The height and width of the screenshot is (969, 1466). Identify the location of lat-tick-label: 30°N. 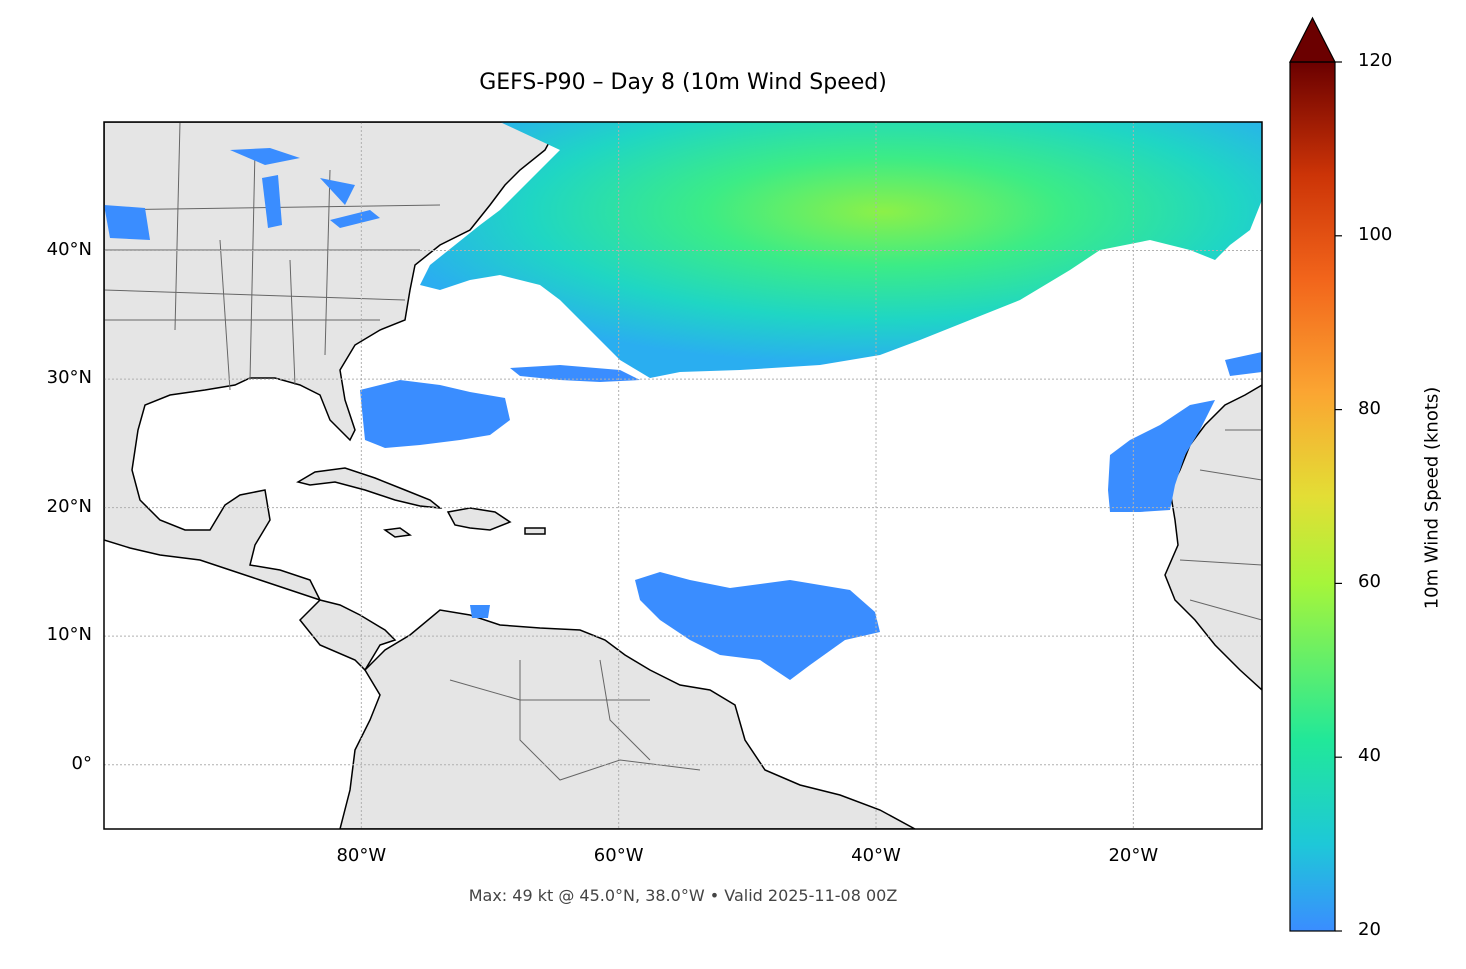
(69, 378).